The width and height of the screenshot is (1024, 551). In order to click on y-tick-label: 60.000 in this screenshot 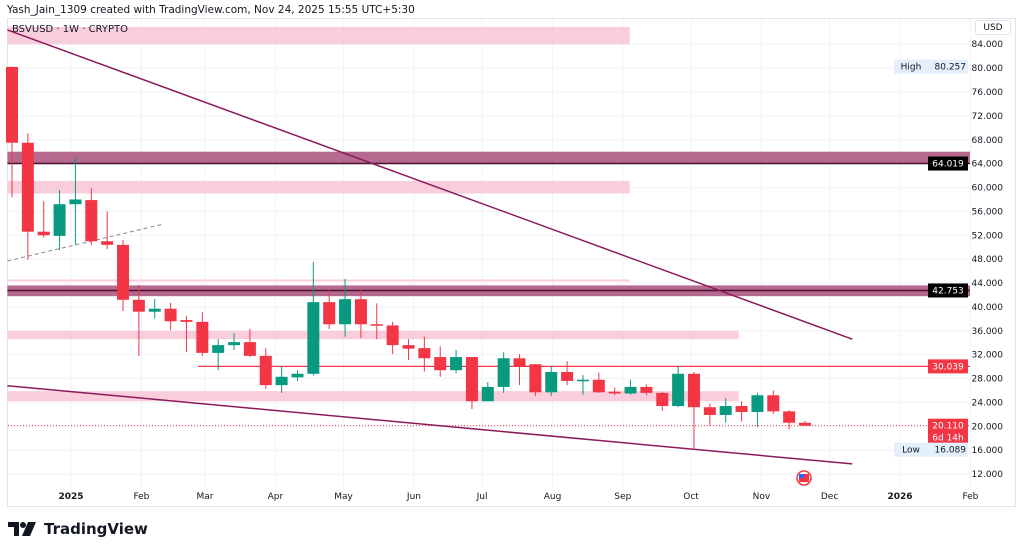, I will do `click(988, 189)`.